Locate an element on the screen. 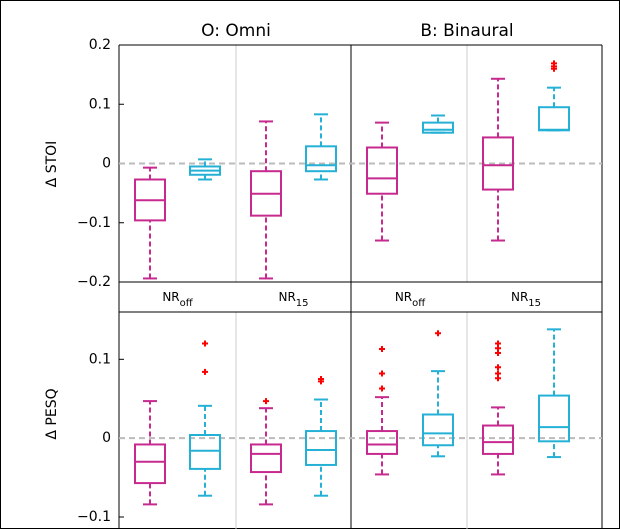 The width and height of the screenshot is (620, 529). y-tick-label: −0.2 is located at coordinates (94, 282).